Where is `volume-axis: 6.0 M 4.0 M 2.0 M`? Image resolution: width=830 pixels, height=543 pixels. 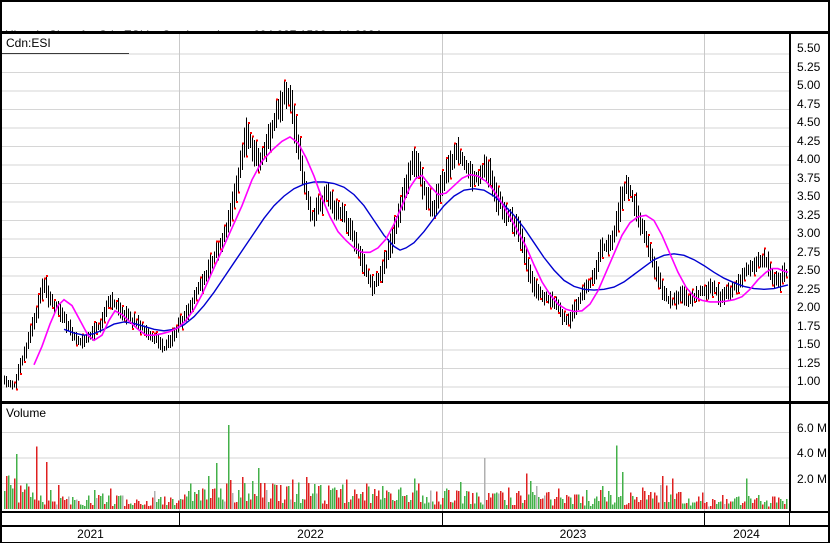
volume-axis: 6.0 M 4.0 M 2.0 M is located at coordinates (808, 457).